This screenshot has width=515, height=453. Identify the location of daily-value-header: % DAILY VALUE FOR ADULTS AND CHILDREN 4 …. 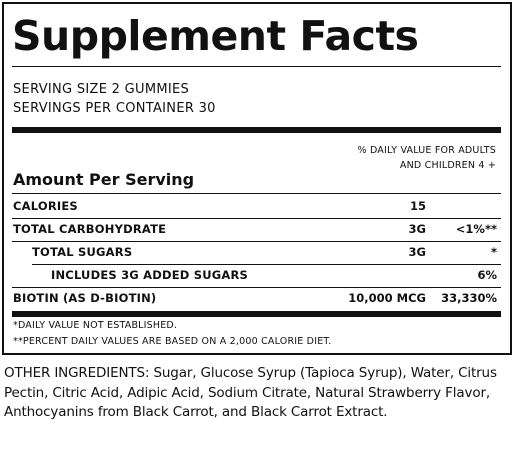
(427, 158).